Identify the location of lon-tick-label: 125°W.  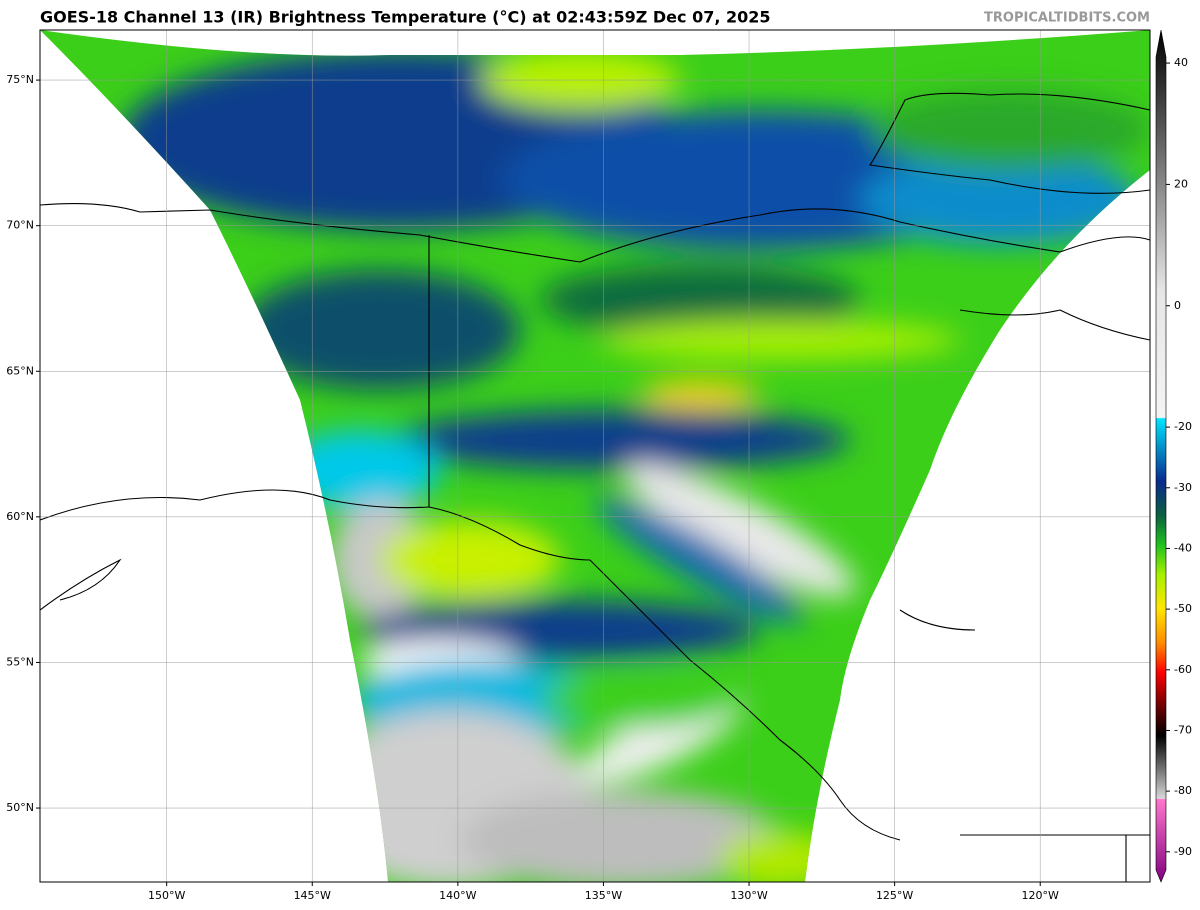
(894, 895).